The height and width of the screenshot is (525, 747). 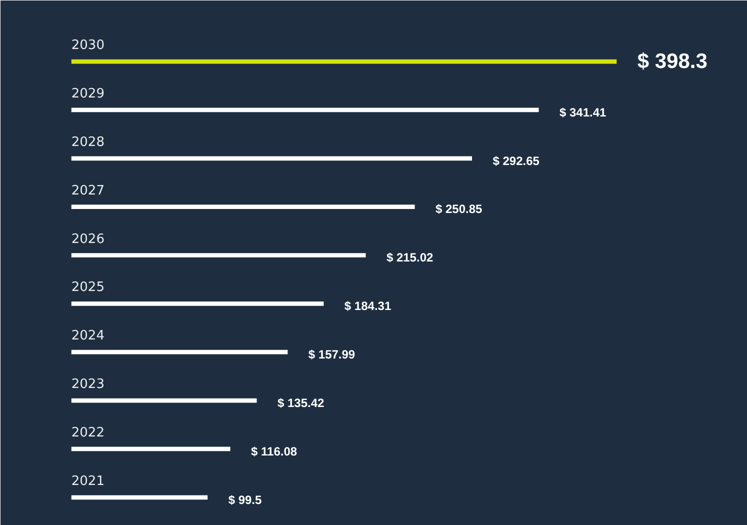 I want to click on y-tick-label: 2030, so click(x=87, y=46).